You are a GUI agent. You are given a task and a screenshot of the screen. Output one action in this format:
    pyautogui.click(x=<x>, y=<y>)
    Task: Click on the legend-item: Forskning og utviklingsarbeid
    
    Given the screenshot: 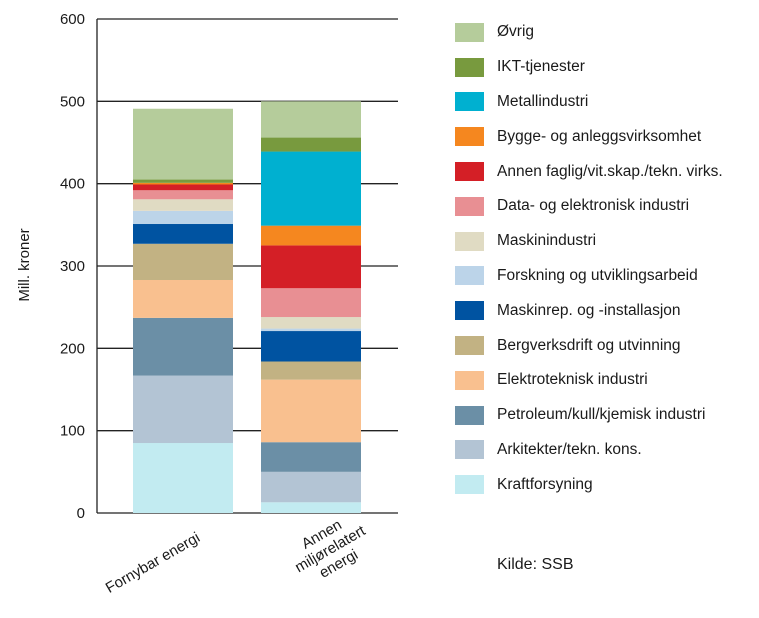 What is the action you would take?
    pyautogui.click(x=605, y=276)
    